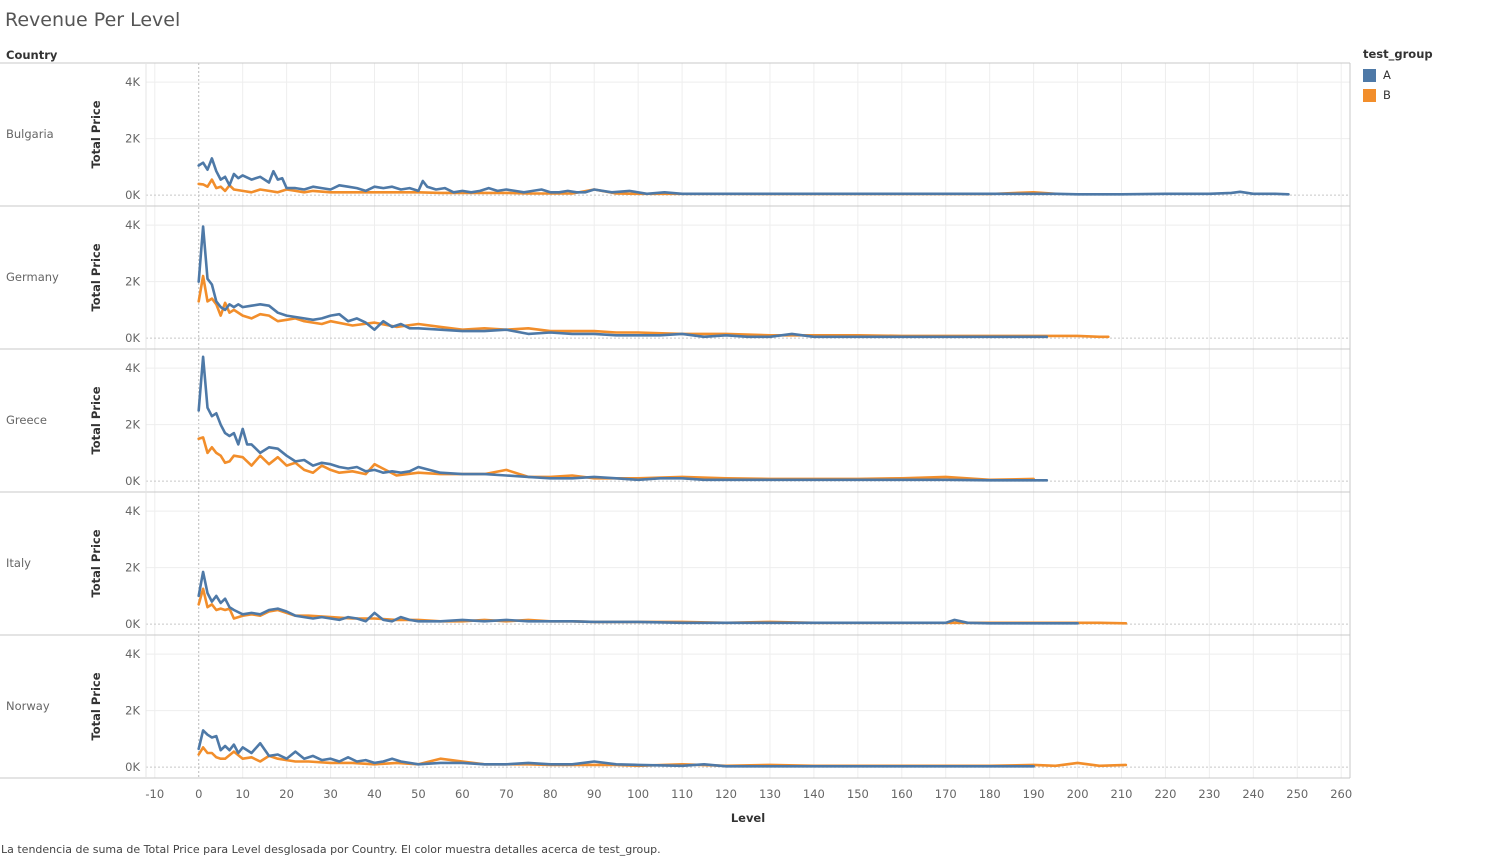 Image resolution: width=1502 pixels, height=859 pixels. What do you see at coordinates (1369, 75) in the screenshot?
I see `legend-swatch-a` at bounding box center [1369, 75].